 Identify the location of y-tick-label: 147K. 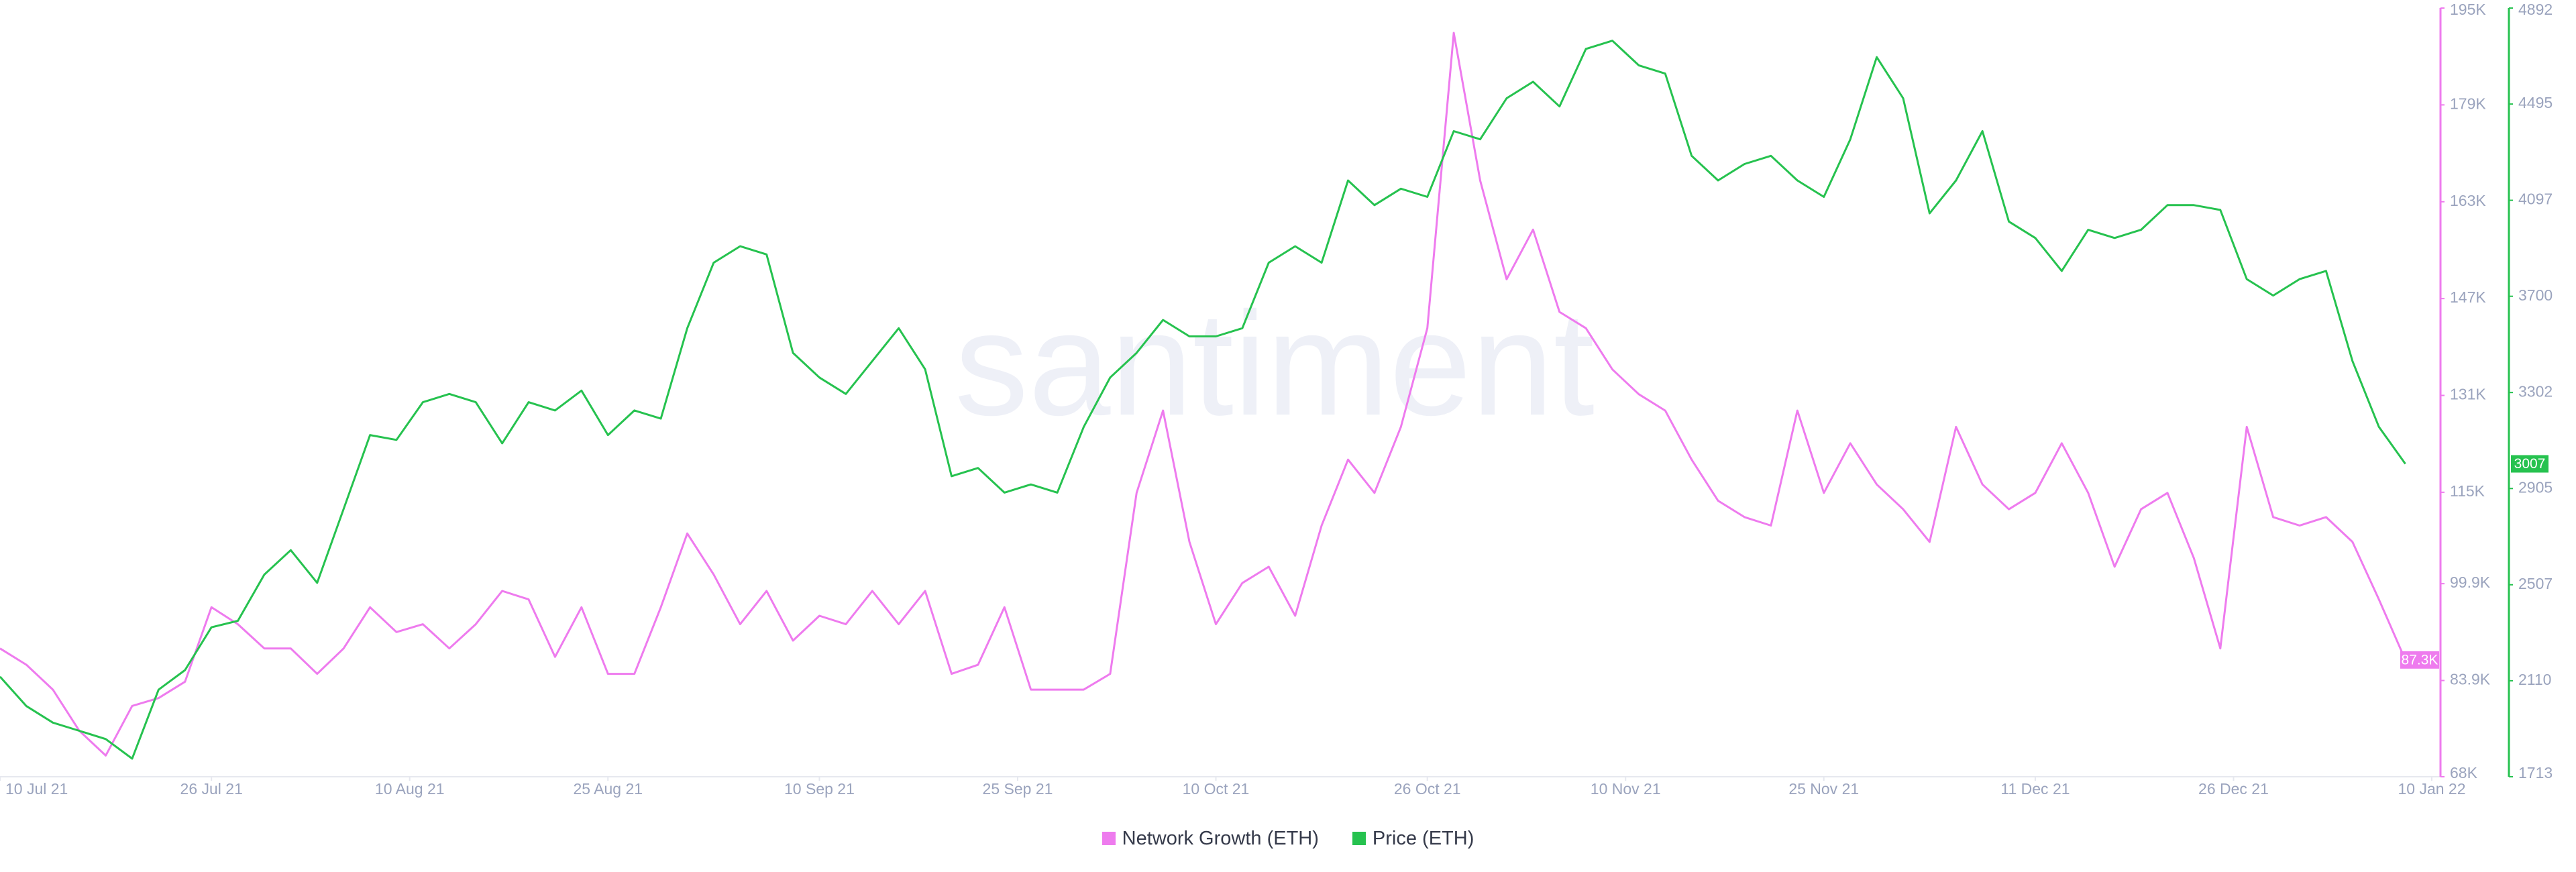
(2468, 297).